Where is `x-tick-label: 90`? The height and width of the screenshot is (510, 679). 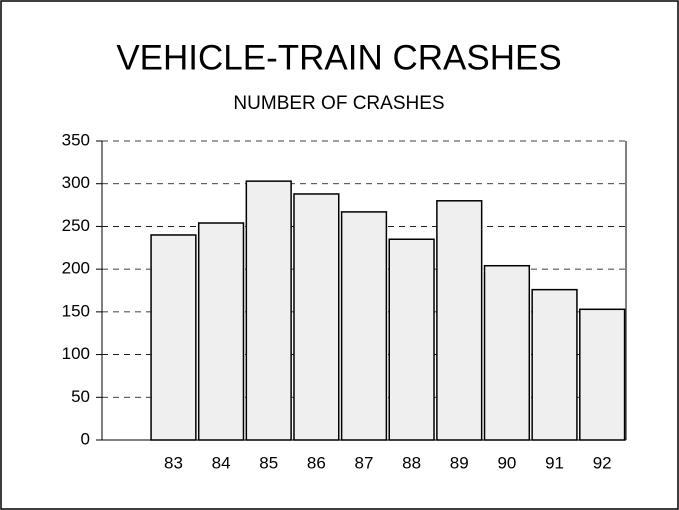 x-tick-label: 90 is located at coordinates (506, 462).